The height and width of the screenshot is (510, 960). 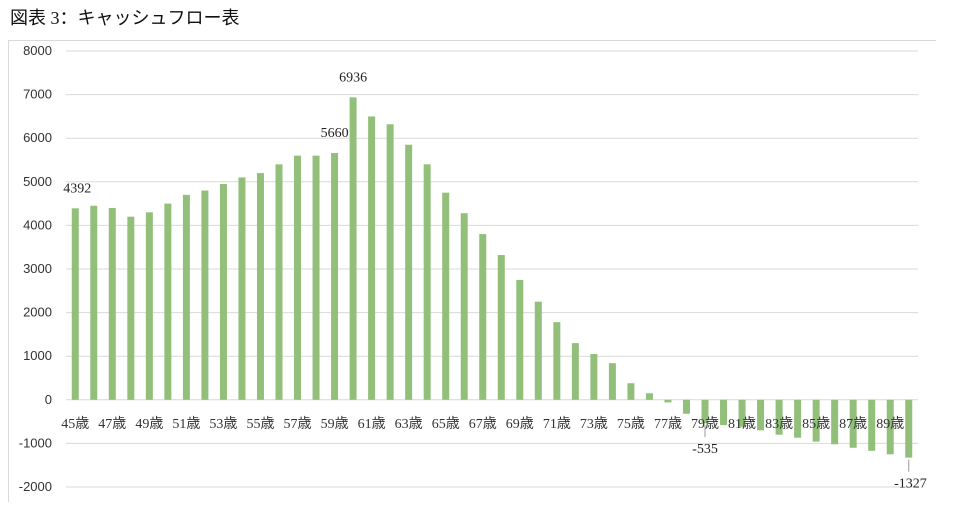 I want to click on page-title: 図表 3：キャッシュフロー表, so click(x=125, y=18).